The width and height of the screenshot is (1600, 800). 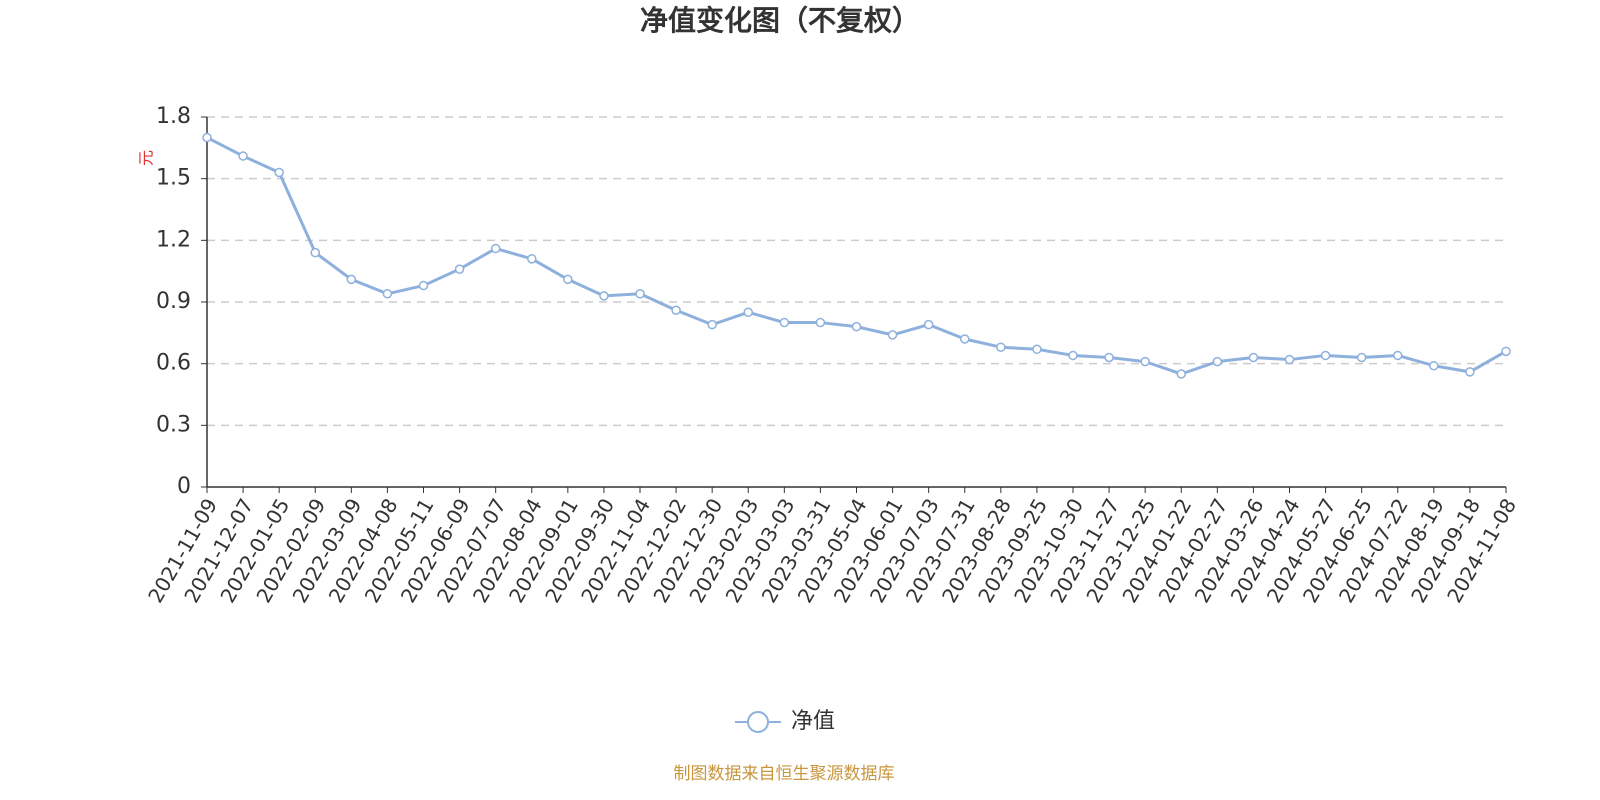 What do you see at coordinates (758, 722) in the screenshot?
I see `legend-marker` at bounding box center [758, 722].